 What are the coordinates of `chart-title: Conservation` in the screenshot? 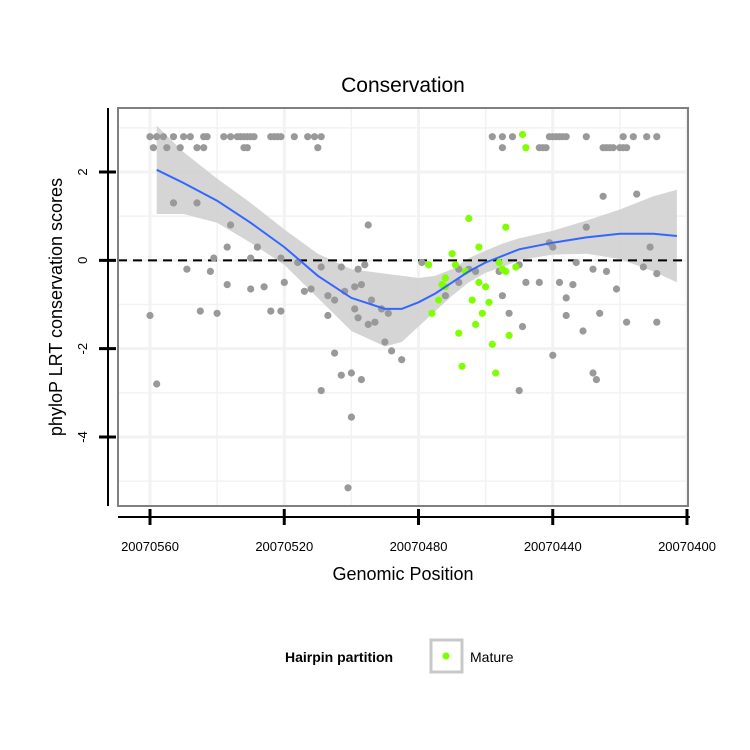 It's located at (403, 85).